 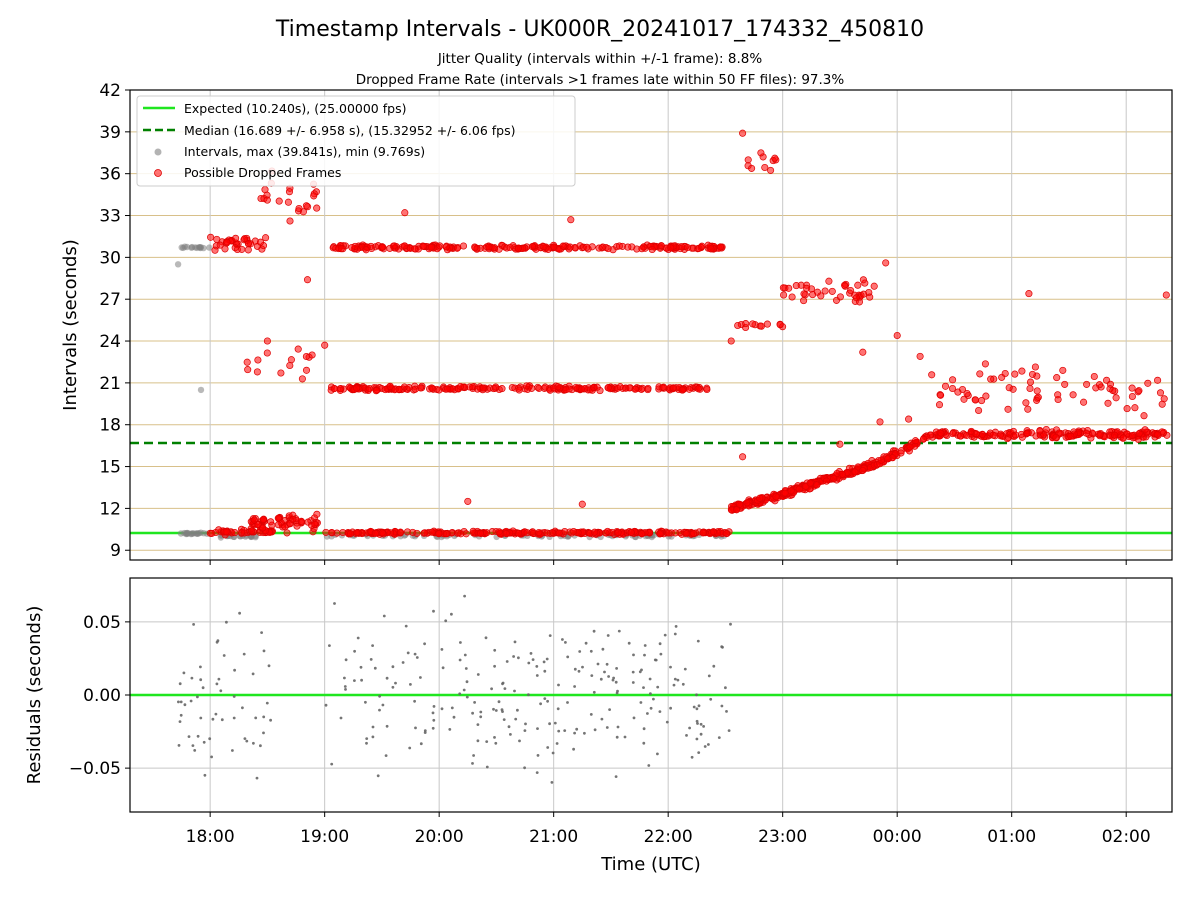 I want to click on interval-point, so click(x=191, y=534).